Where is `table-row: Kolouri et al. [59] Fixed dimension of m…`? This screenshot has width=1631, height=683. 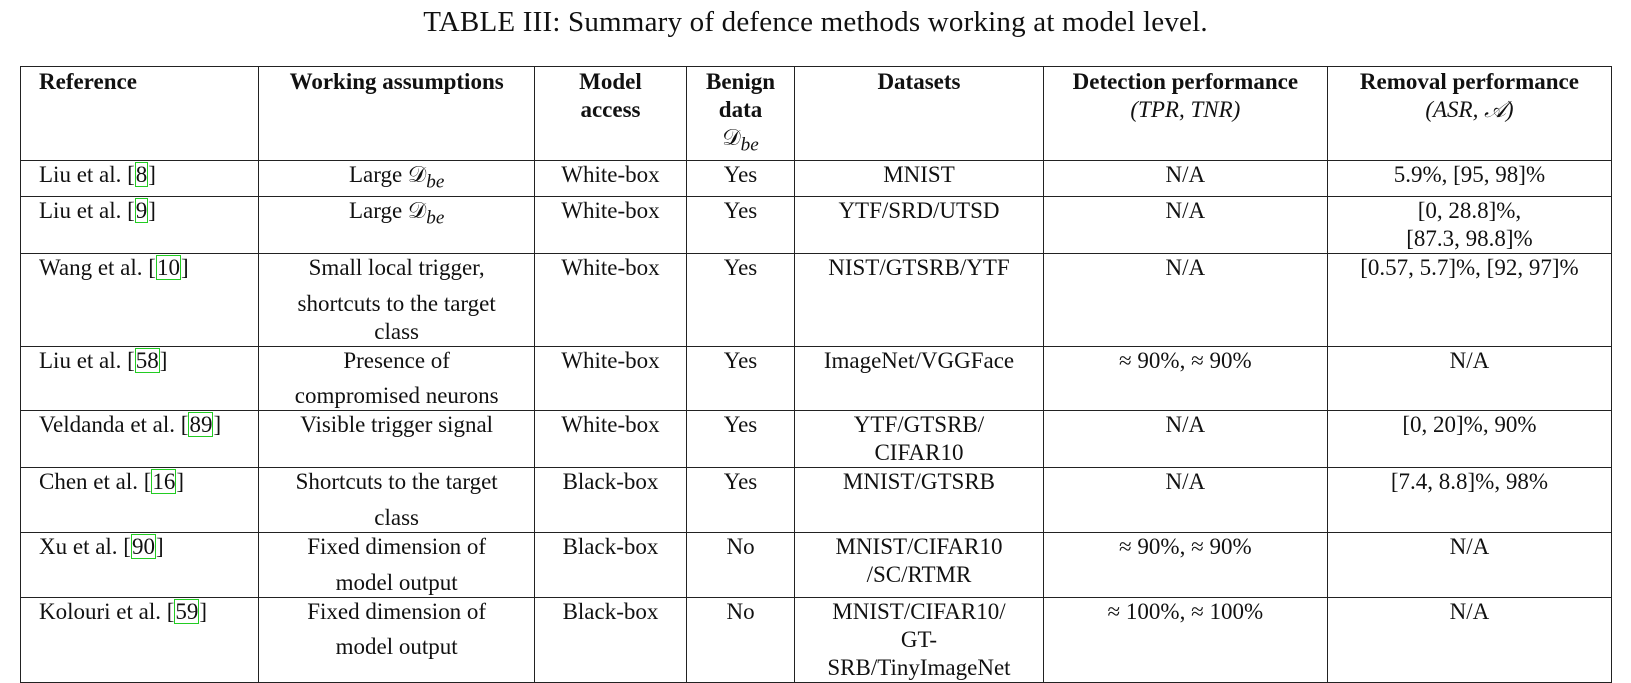
table-row: Kolouri et al. [59] Fixed dimension of m… is located at coordinates (816, 639).